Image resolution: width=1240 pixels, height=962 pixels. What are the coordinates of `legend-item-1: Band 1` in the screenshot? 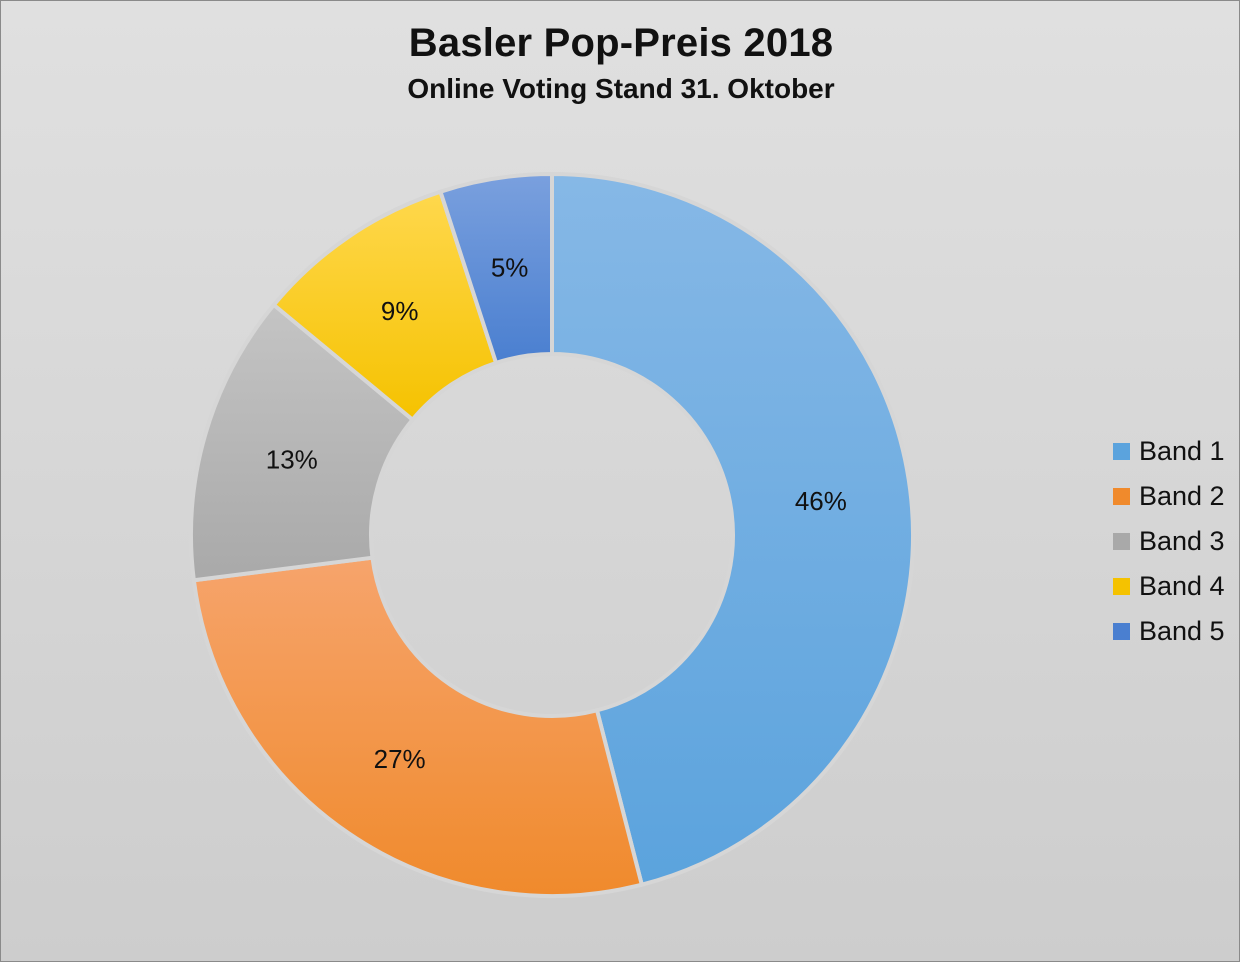 It's located at (1169, 451).